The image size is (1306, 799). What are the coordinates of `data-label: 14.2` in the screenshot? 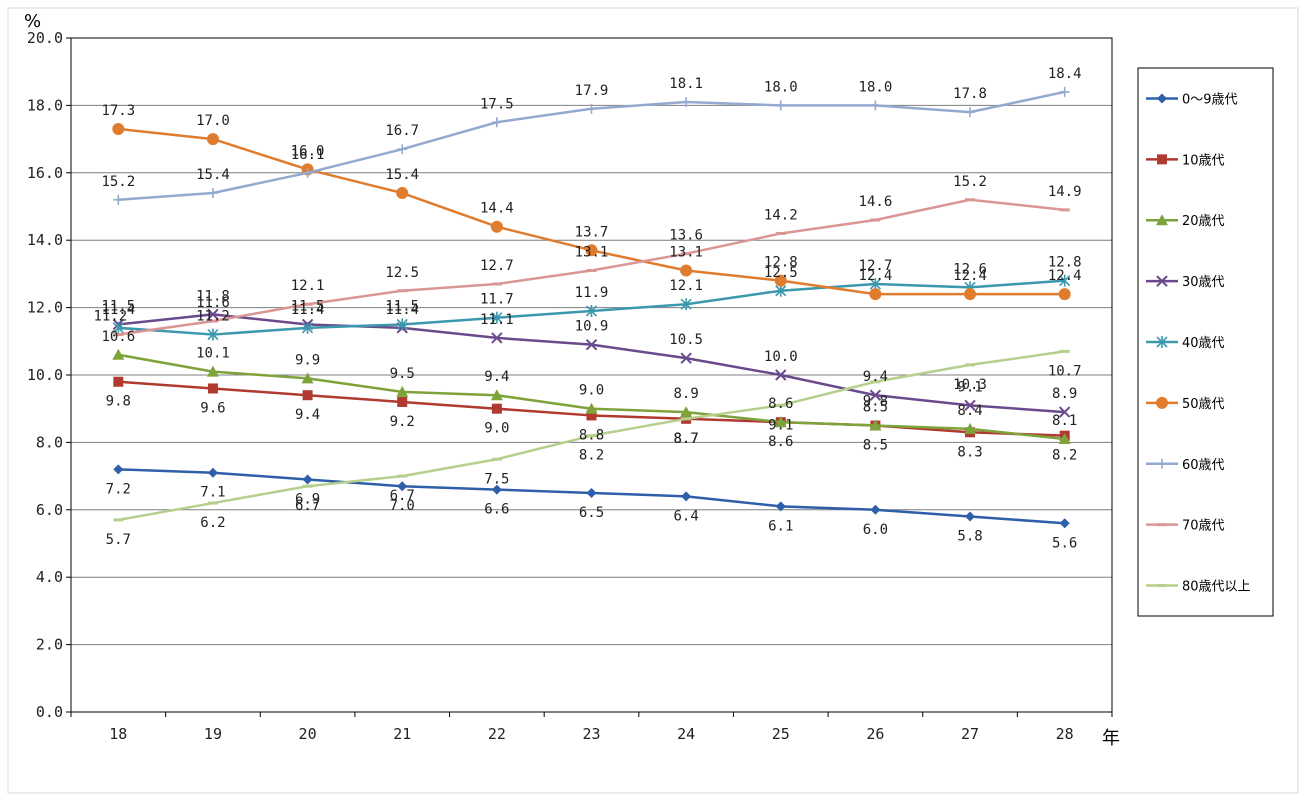 It's located at (781, 215).